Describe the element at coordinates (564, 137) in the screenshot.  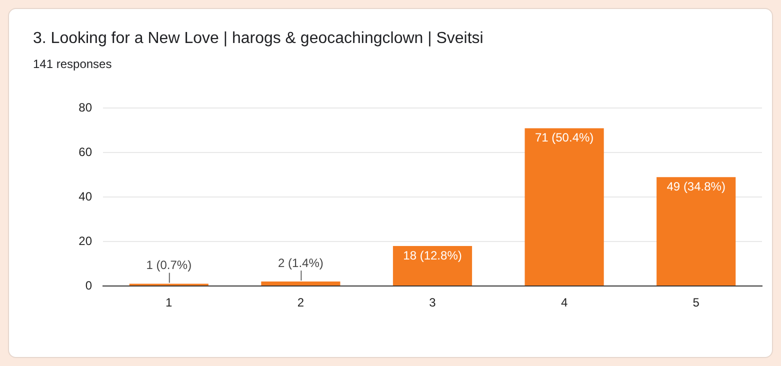
I see `data-label: 71 (50.4%)` at that location.